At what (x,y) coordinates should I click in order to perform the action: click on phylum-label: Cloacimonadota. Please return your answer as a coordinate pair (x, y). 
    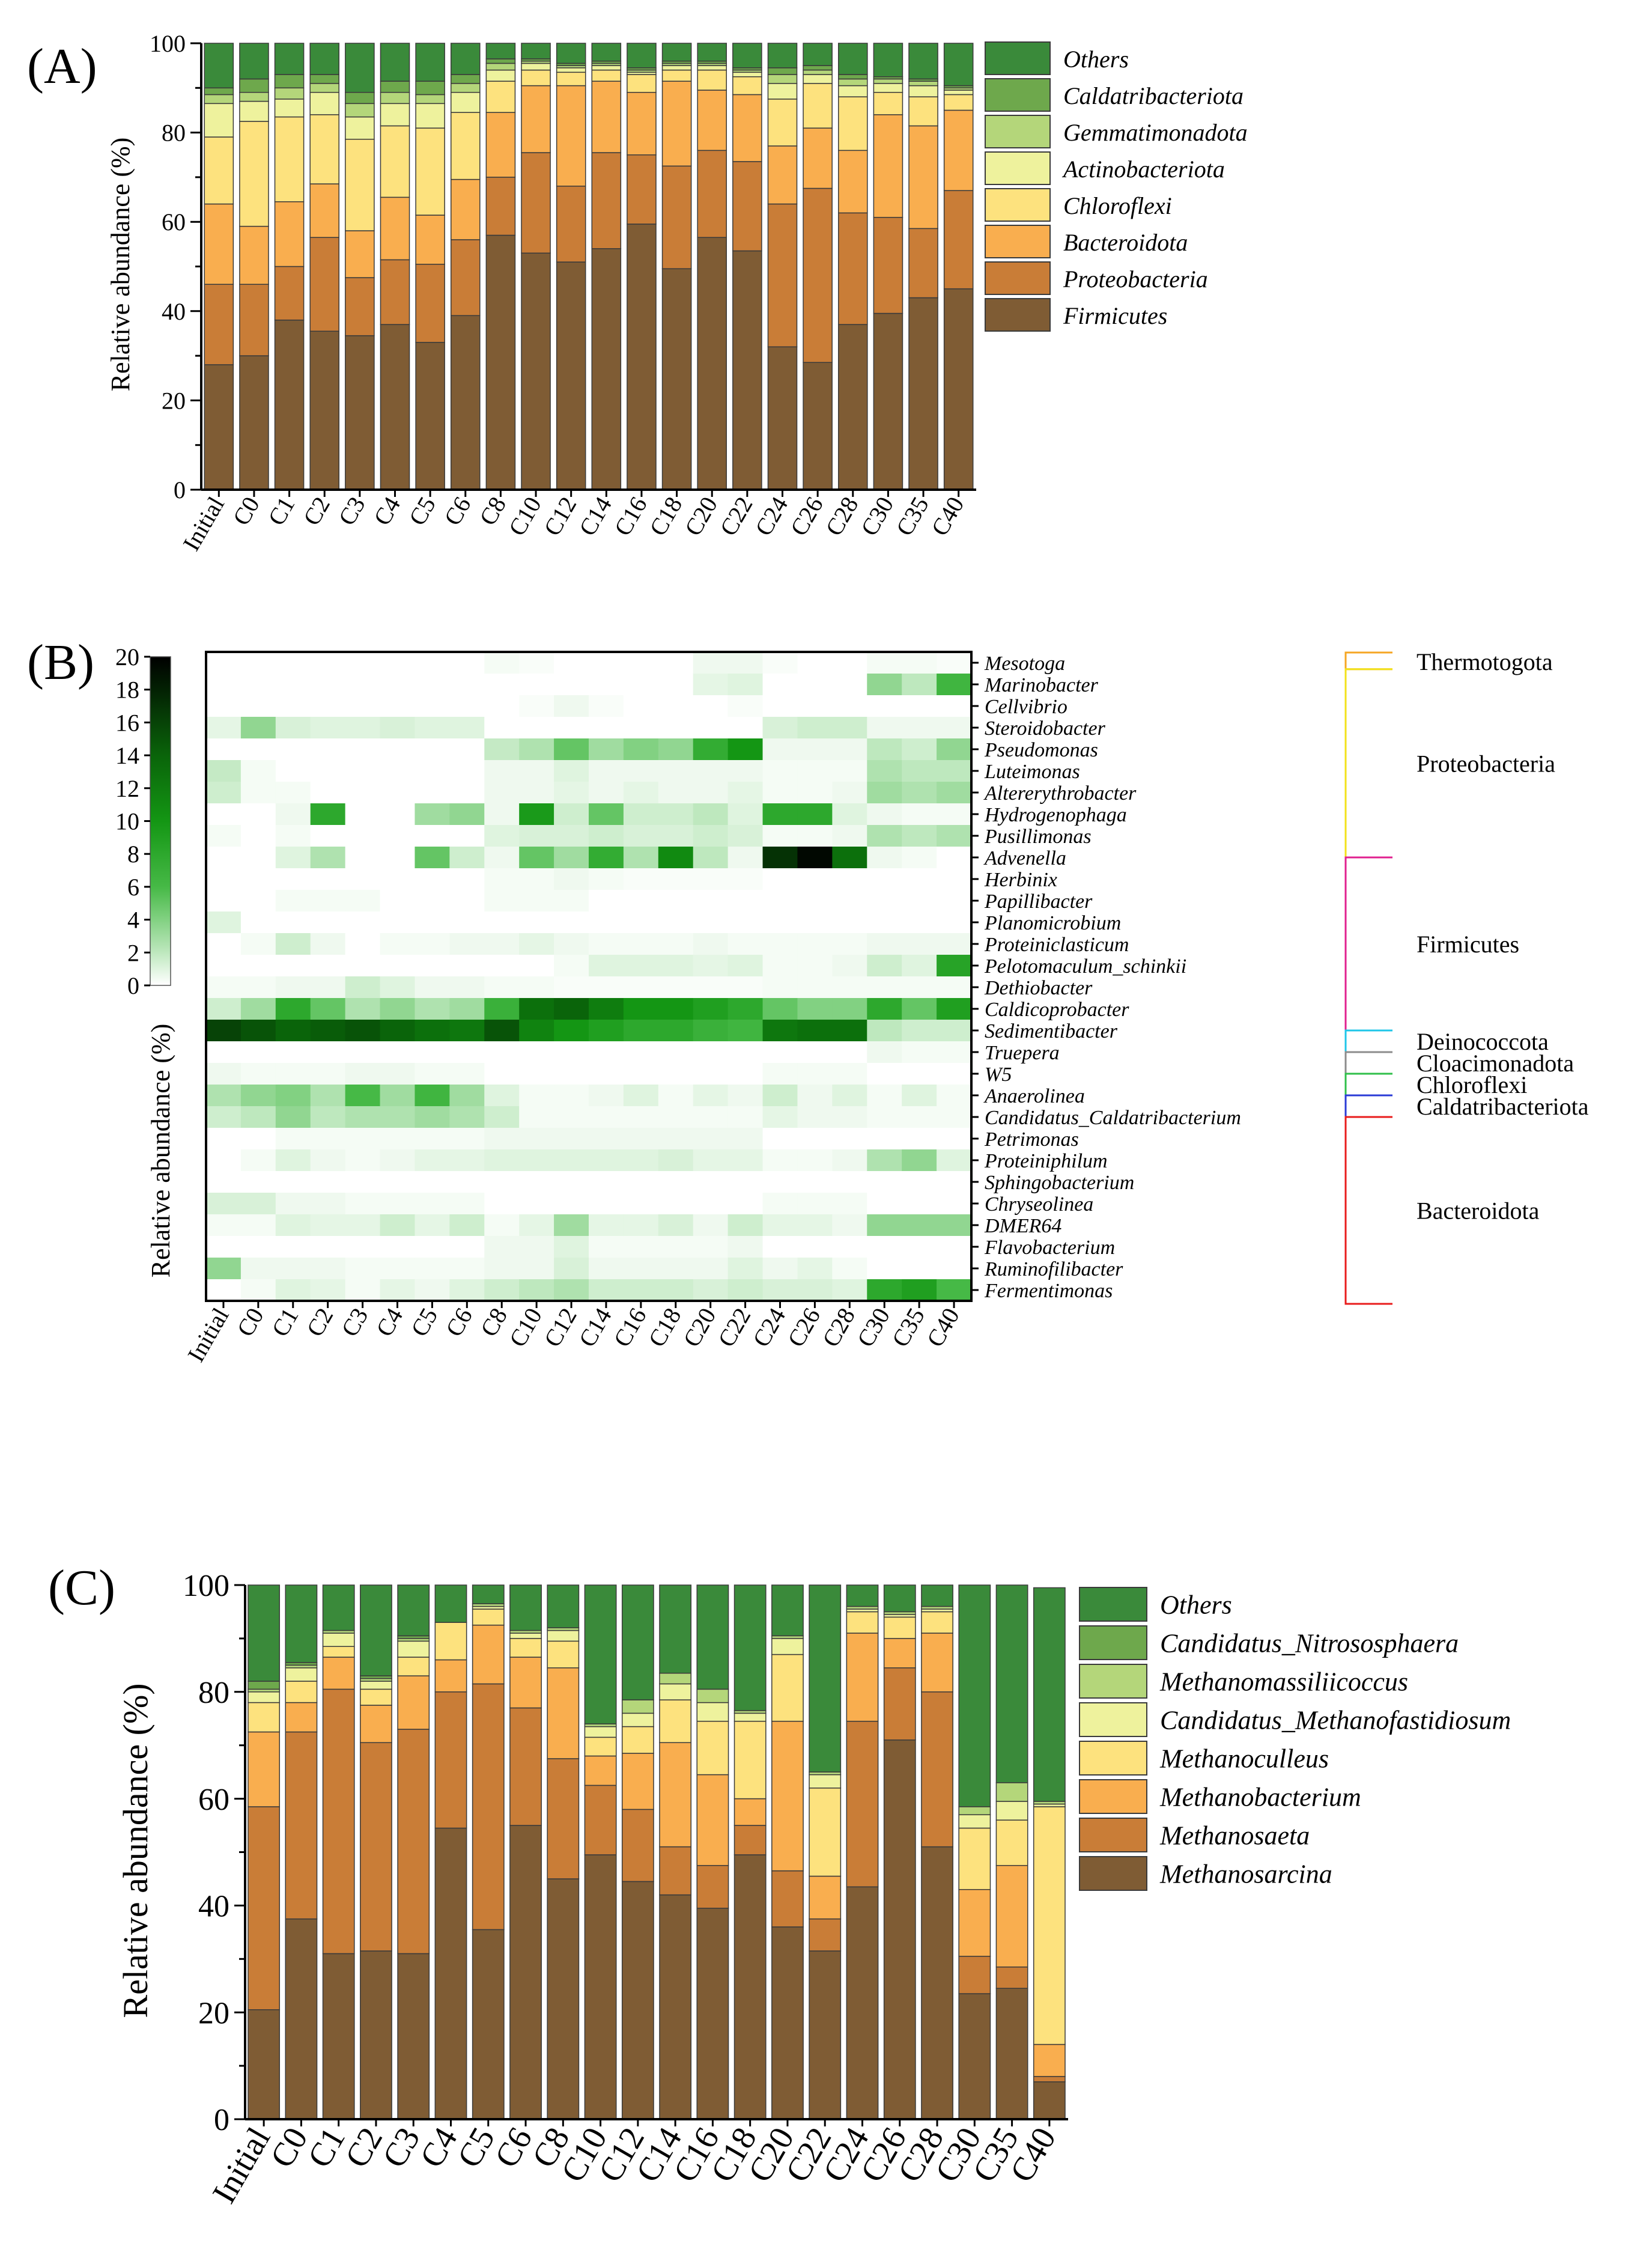
    Looking at the image, I should click on (1496, 1063).